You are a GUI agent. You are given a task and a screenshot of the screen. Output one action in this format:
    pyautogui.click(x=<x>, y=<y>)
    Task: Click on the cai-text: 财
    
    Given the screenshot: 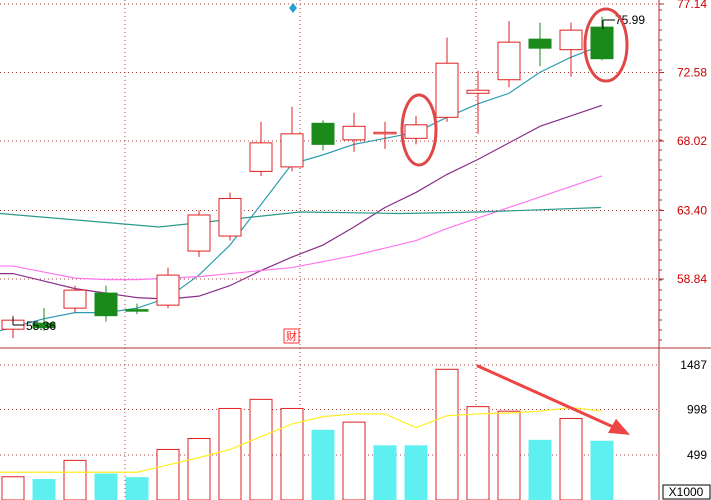 What is the action you would take?
    pyautogui.click(x=291, y=336)
    